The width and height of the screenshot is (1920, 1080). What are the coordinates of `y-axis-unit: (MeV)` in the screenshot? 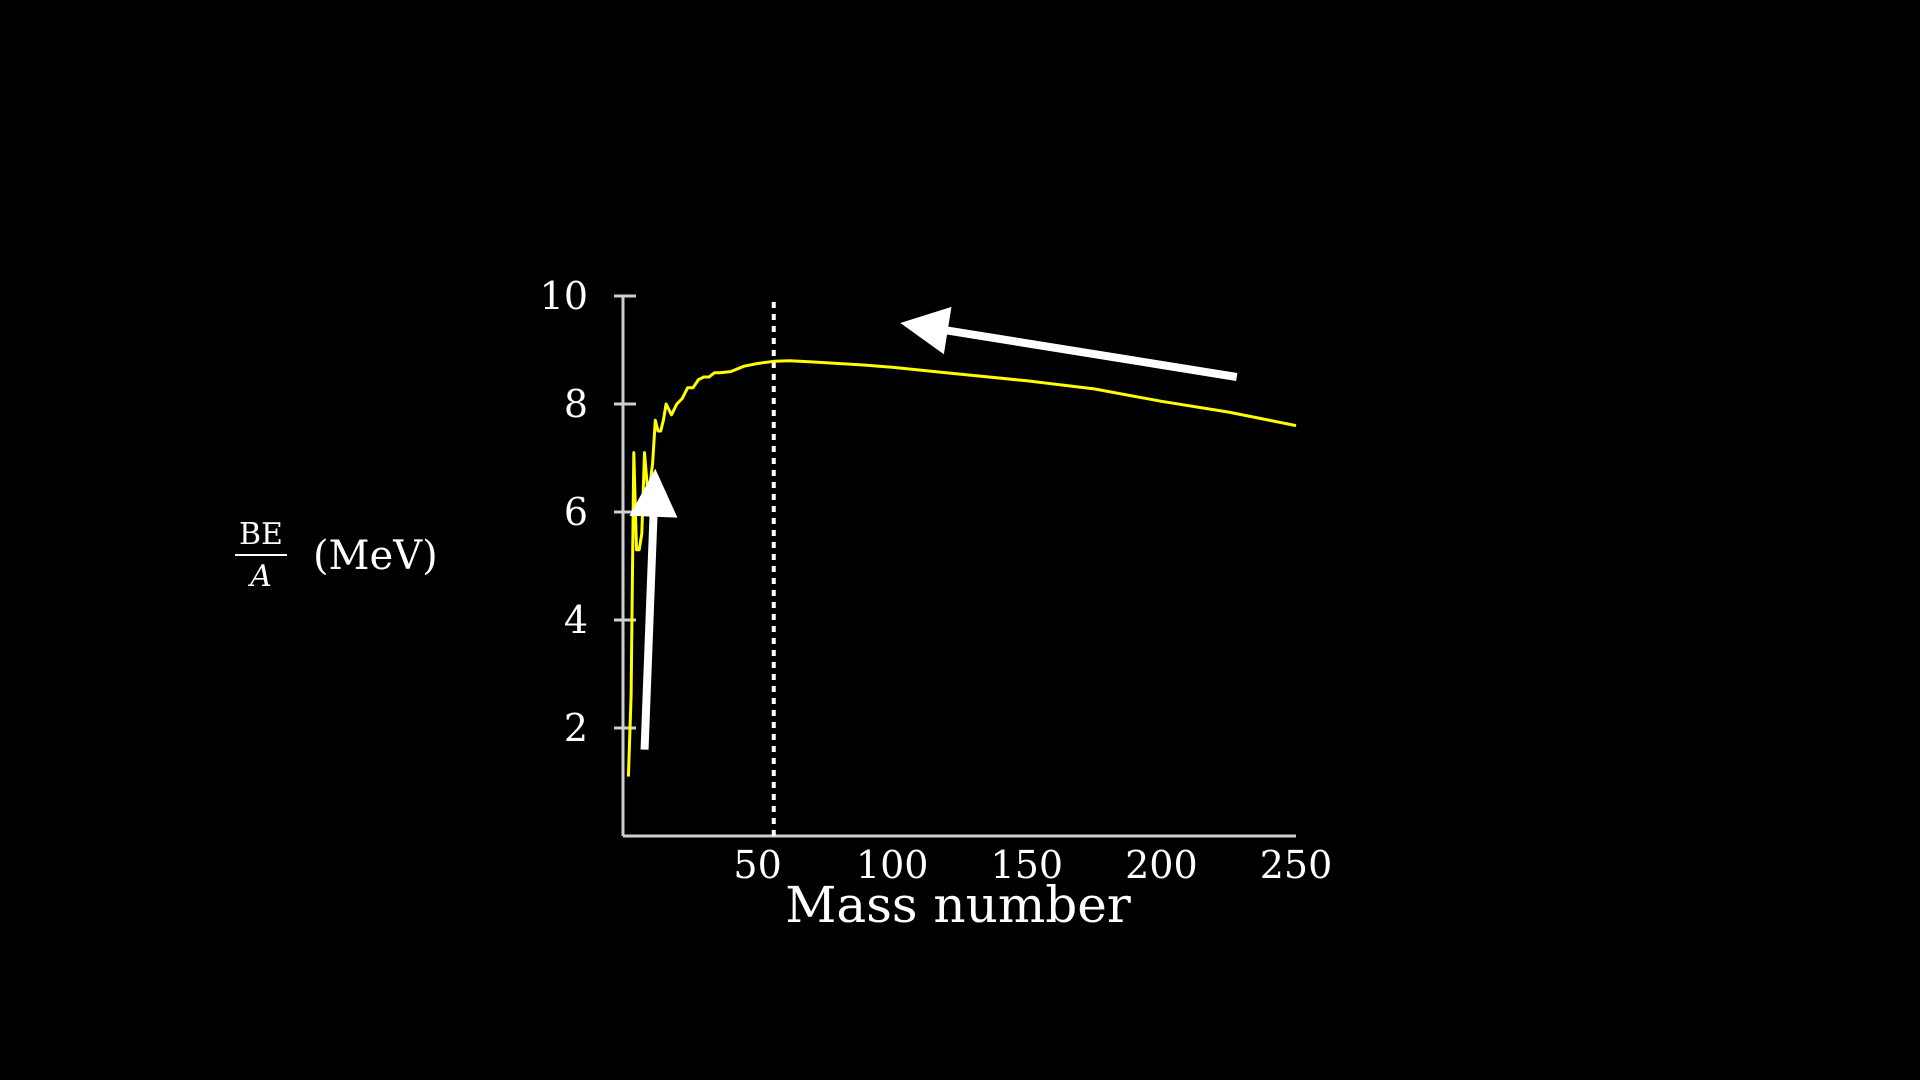 It's located at (375, 556).